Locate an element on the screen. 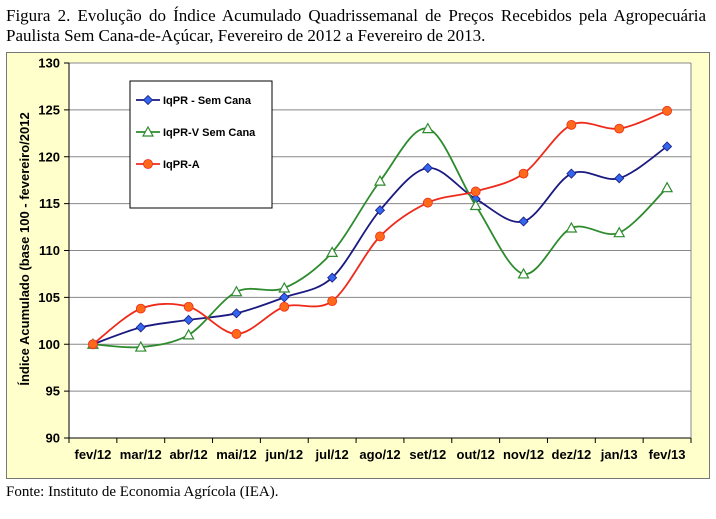 The height and width of the screenshot is (519, 716). series-1-point-abr/12 is located at coordinates (188, 319).